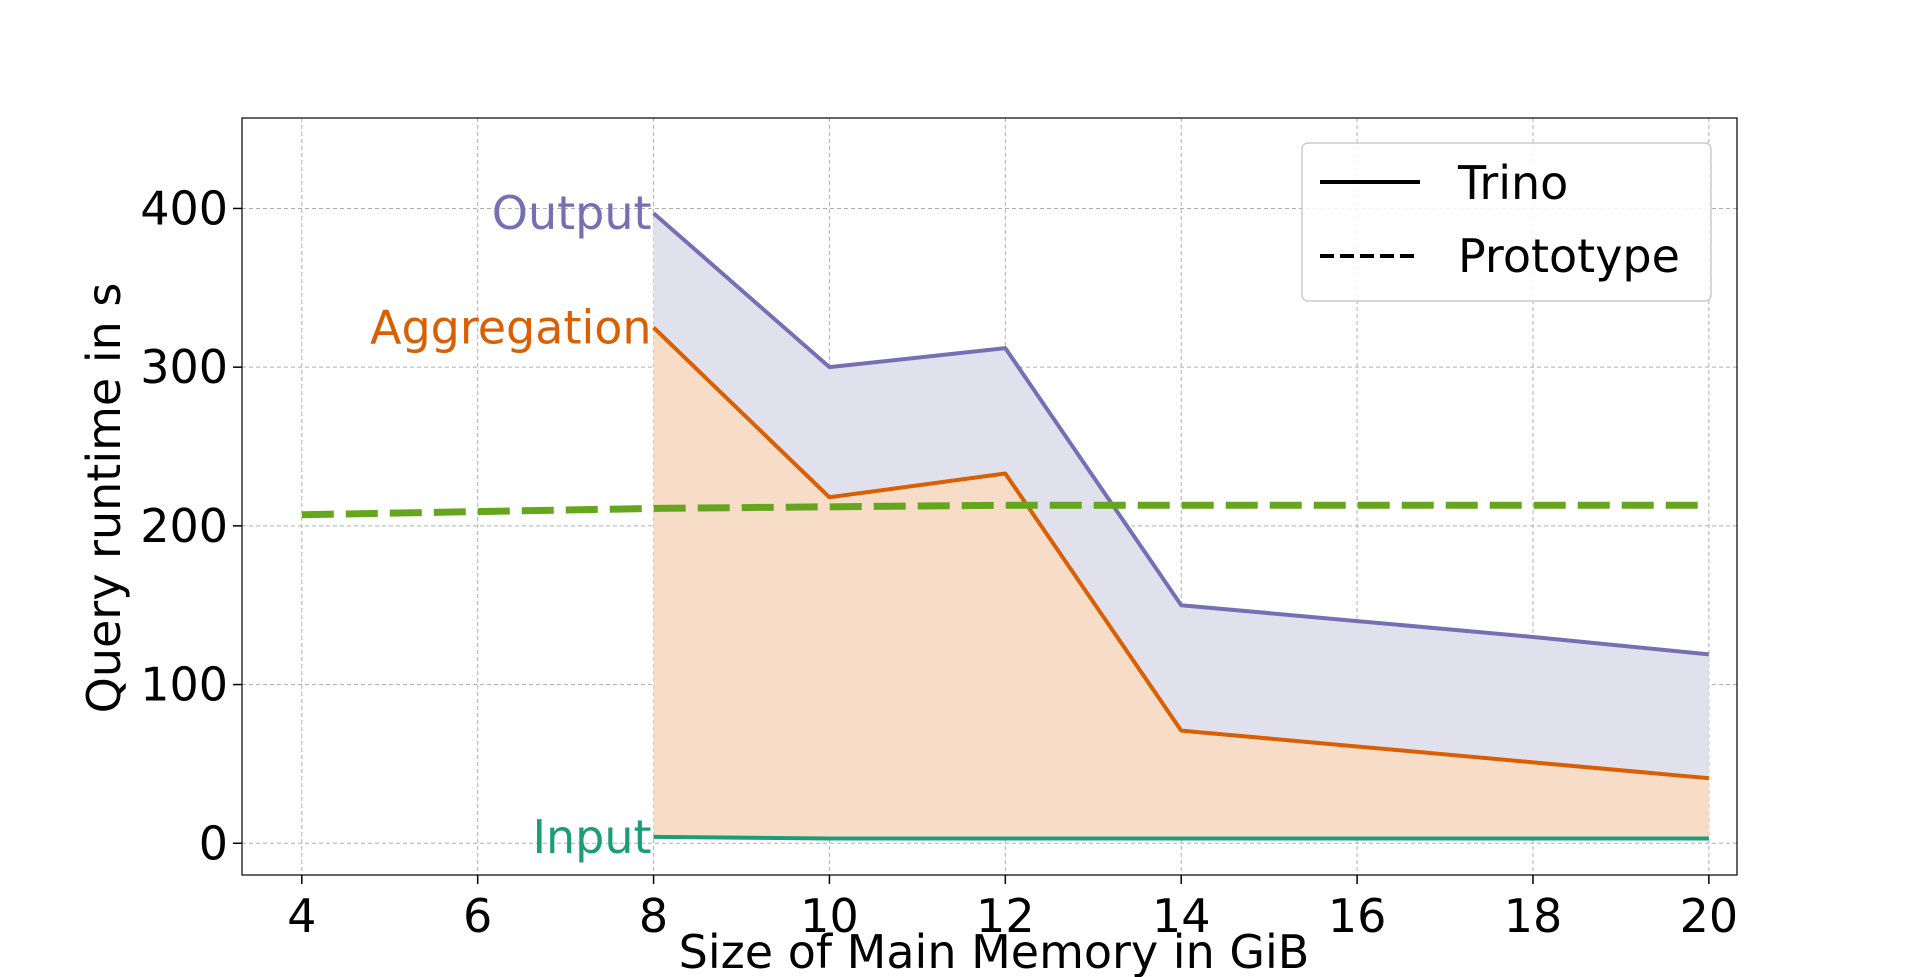 The width and height of the screenshot is (1920, 977). Describe the element at coordinates (1181, 837) in the screenshot. I see `input-line` at that location.